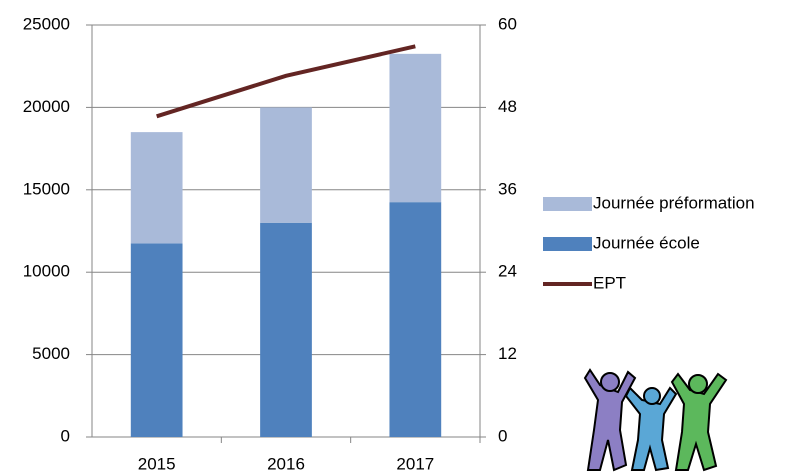 The height and width of the screenshot is (475, 800). Describe the element at coordinates (46, 106) in the screenshot. I see `y-tick-label: 20000` at that location.